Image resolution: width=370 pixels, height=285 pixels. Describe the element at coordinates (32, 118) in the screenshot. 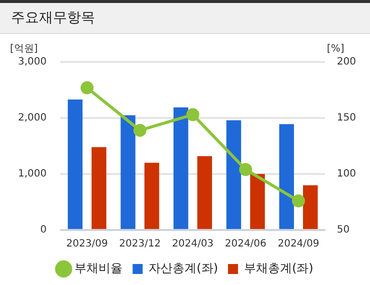

I see `y-tick-label: 2,000` at that location.